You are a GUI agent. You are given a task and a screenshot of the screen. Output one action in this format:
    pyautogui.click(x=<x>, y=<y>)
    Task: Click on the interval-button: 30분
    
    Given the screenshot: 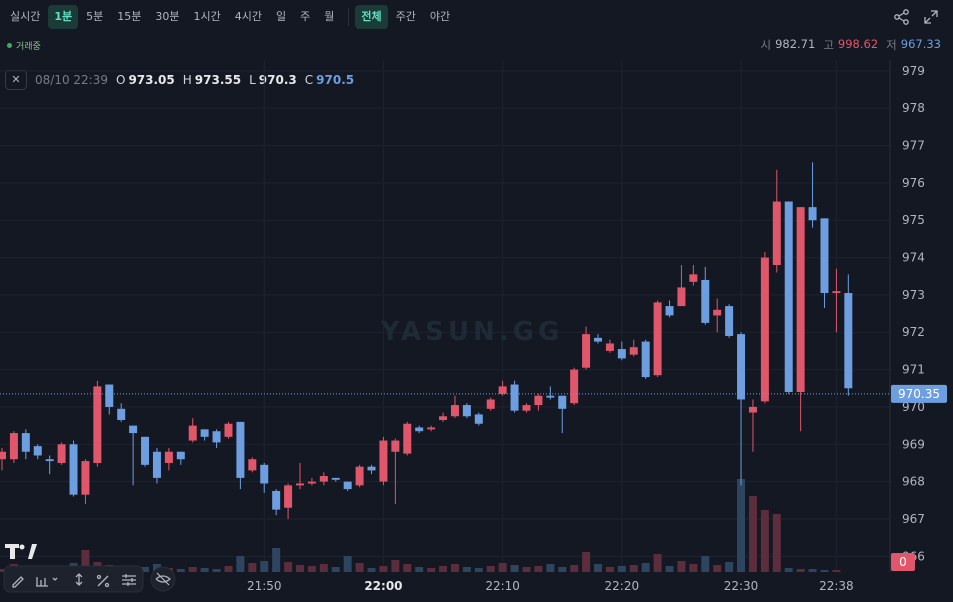 What is the action you would take?
    pyautogui.click(x=167, y=16)
    